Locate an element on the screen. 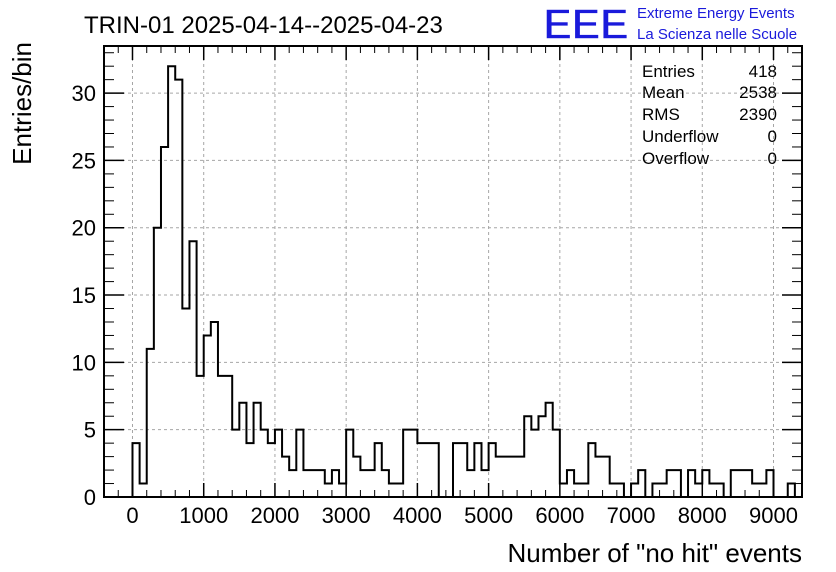 Image resolution: width=836 pixels, height=572 pixels. y-tick-label: 20 is located at coordinates (84, 228).